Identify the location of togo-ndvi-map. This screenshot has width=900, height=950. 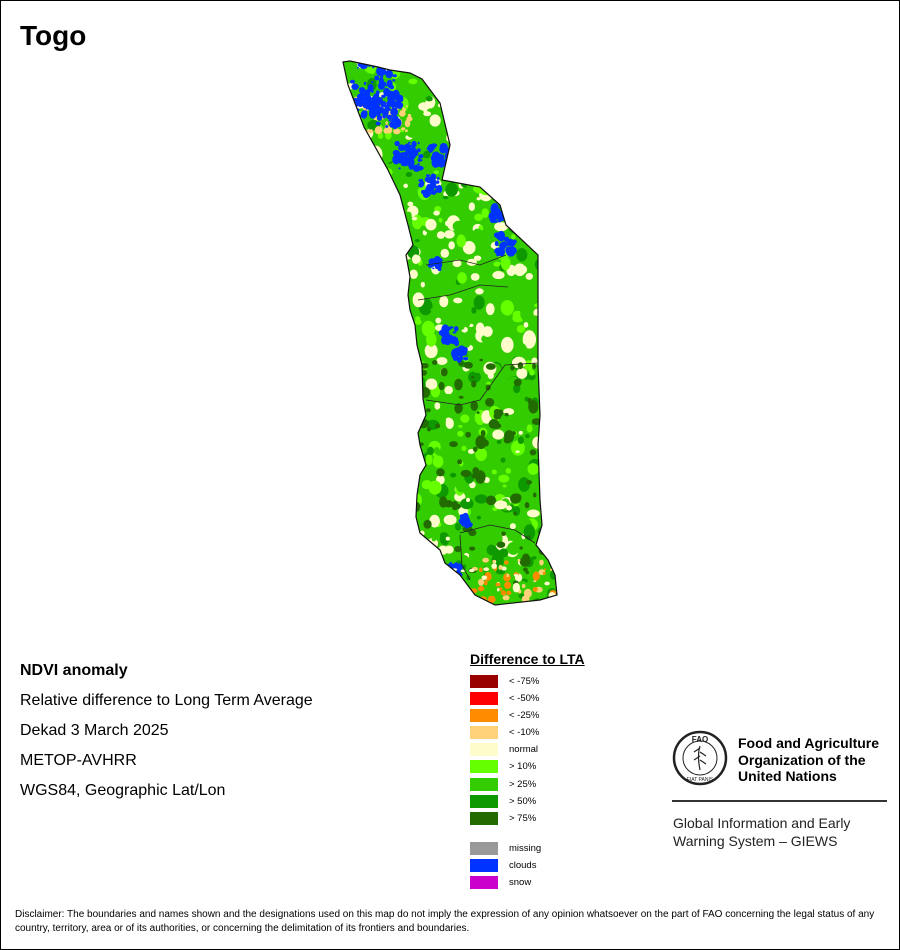
(450, 333).